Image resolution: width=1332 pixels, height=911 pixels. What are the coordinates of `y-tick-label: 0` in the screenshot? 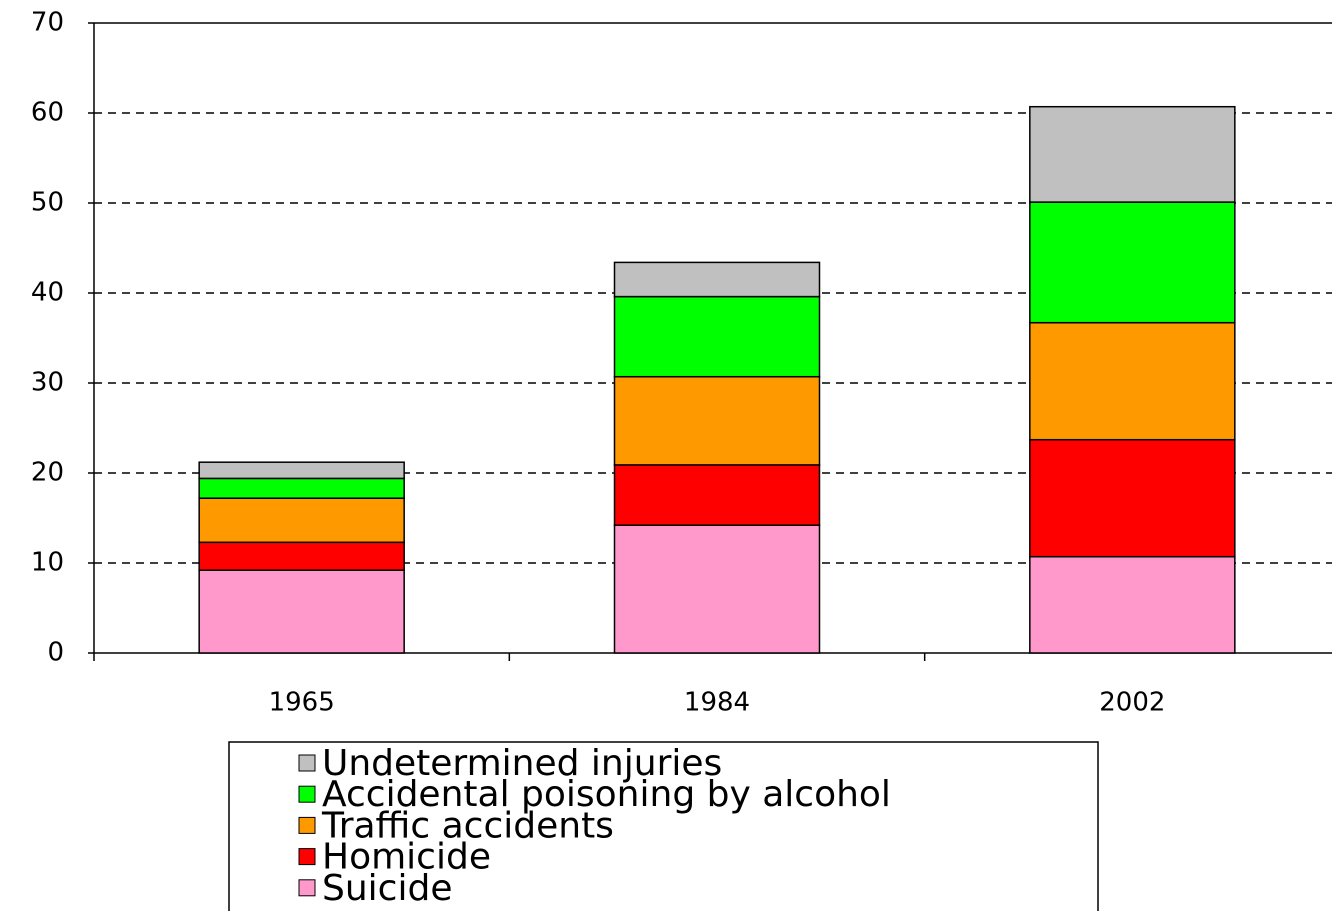 It's located at (55, 653).